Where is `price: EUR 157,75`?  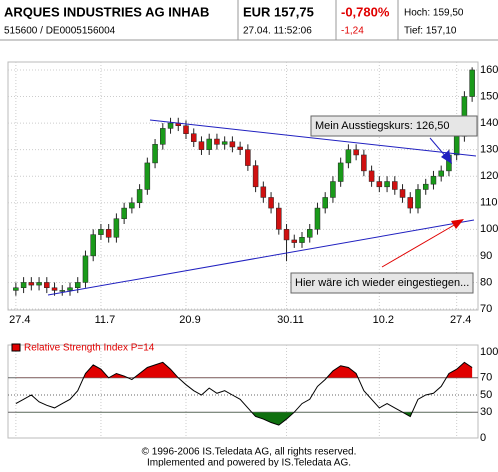
price: EUR 157,75 is located at coordinates (278, 11).